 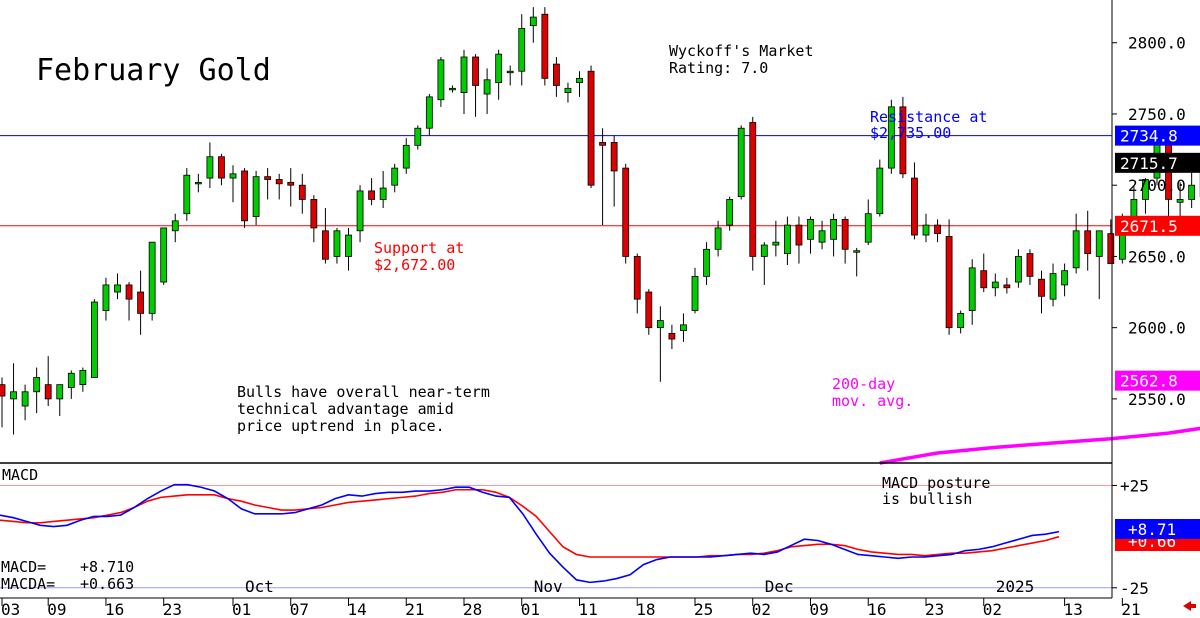 What do you see at coordinates (28, 584) in the screenshot?
I see `macda-readout-label: MACDA=` at bounding box center [28, 584].